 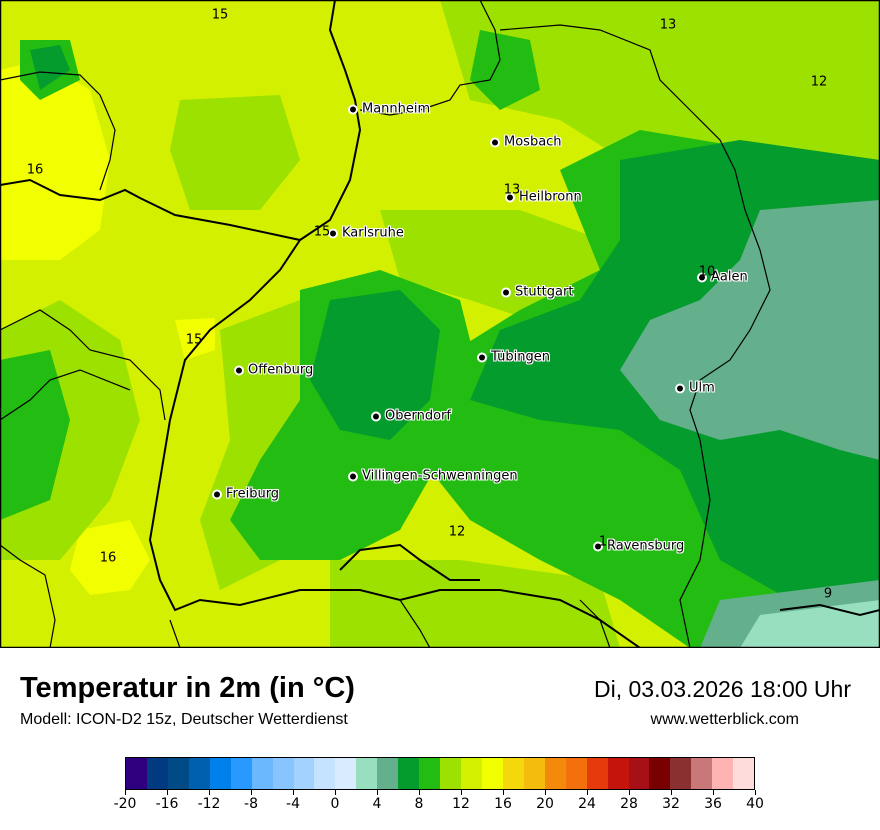 What do you see at coordinates (439, 805) in the screenshot?
I see `colorbar-ticks: -20 -16 -12 -8 -4 0 4 8 12 16 20 24 28 32 36 40` at bounding box center [439, 805].